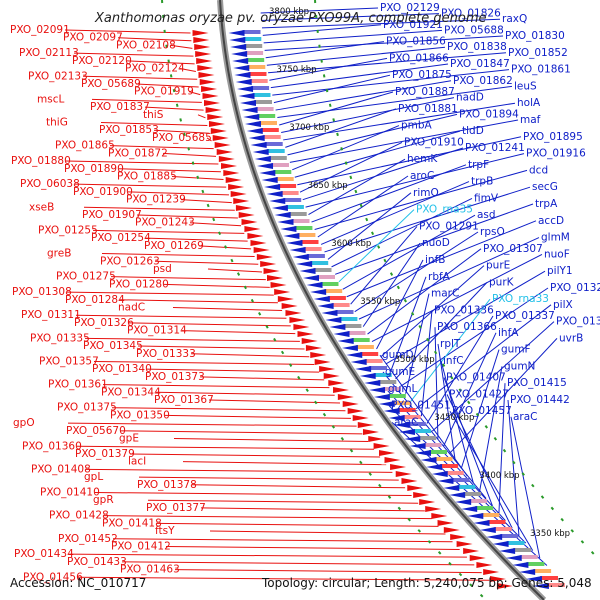 Image resolution: width=600 pixels, height=600 pixels. What do you see at coordinates (514, 19) in the screenshot?
I see `right-gene-label: raxQ` at bounding box center [514, 19].